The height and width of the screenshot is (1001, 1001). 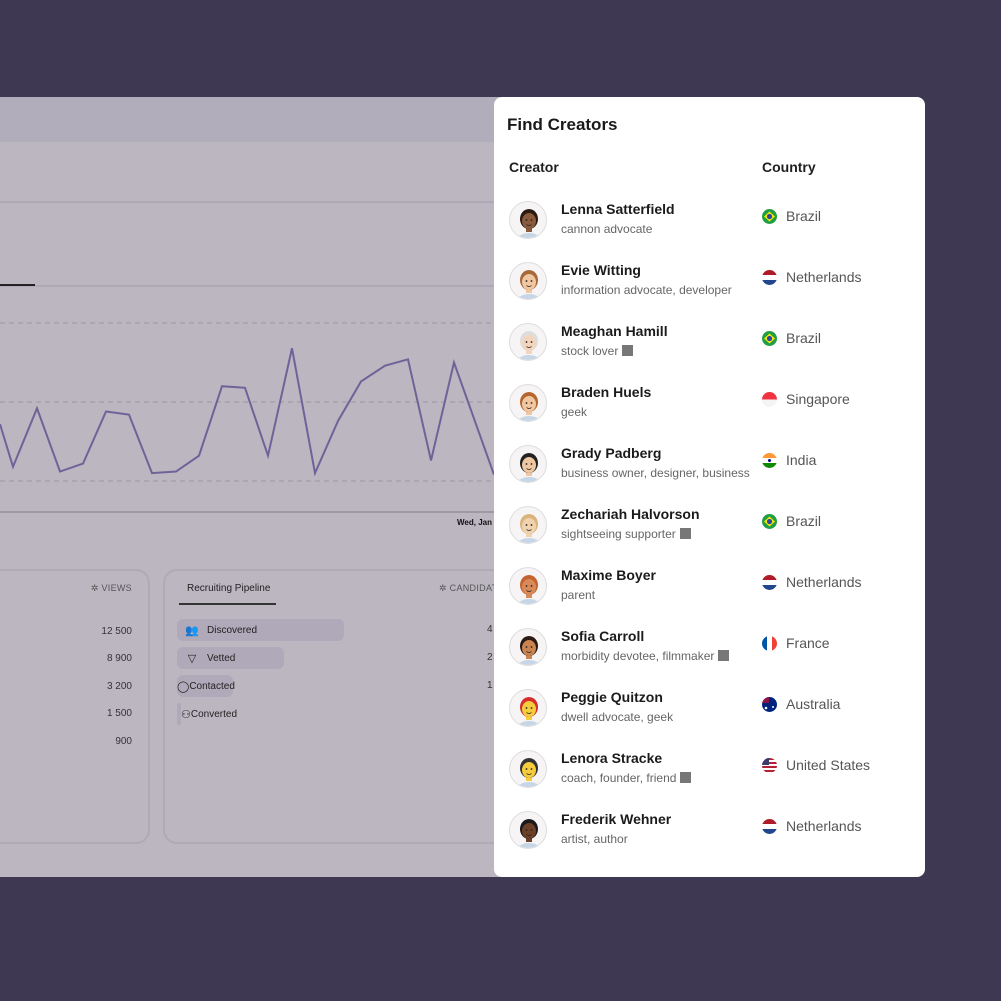 I want to click on views-value: 900, so click(x=123, y=741).